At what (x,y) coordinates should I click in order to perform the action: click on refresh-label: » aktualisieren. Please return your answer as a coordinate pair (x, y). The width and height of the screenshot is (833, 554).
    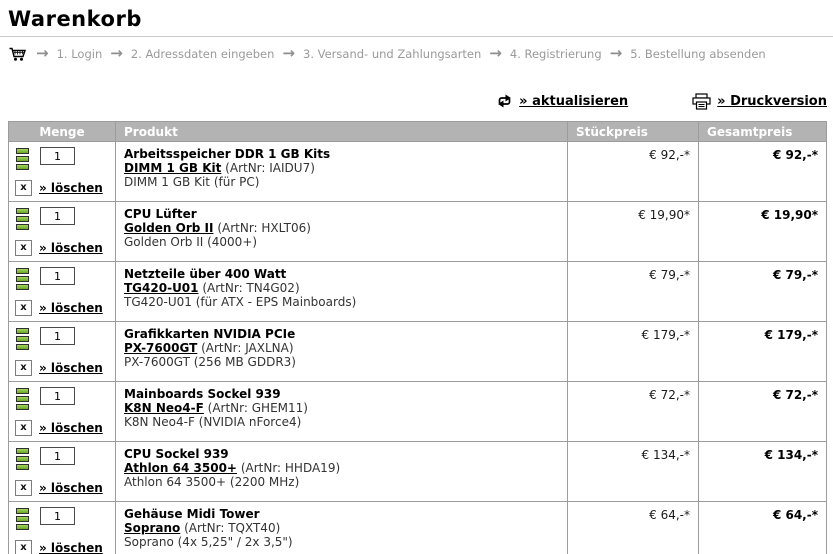
    Looking at the image, I should click on (574, 101).